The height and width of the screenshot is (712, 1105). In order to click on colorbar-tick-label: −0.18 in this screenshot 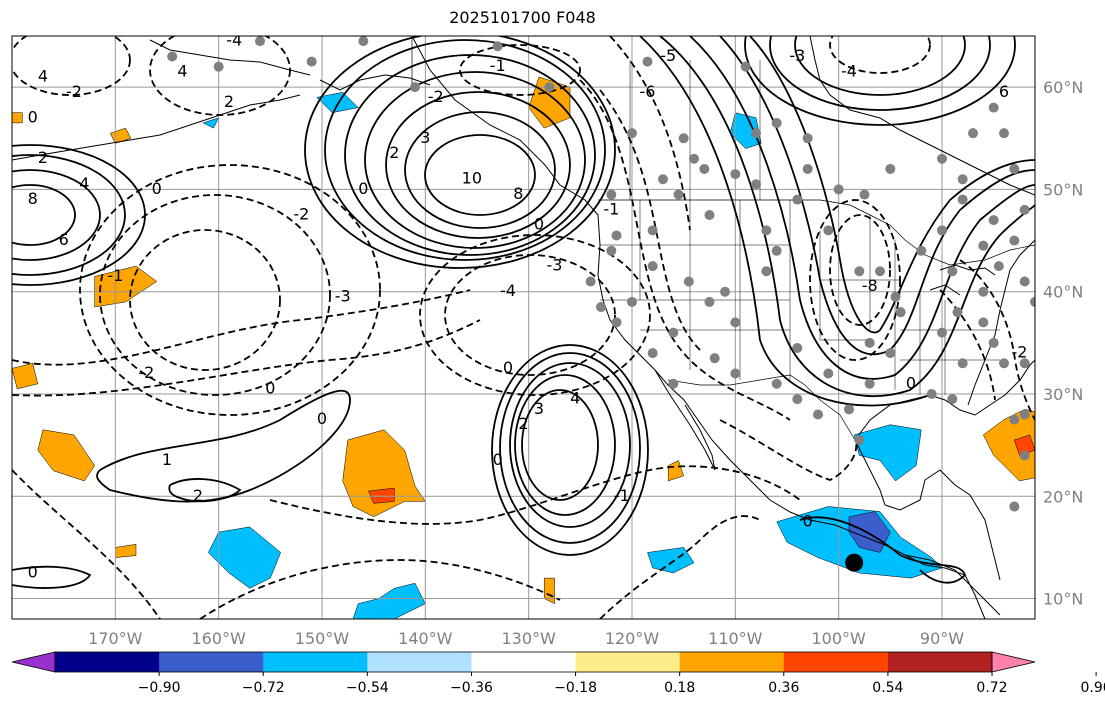, I will do `click(575, 688)`.